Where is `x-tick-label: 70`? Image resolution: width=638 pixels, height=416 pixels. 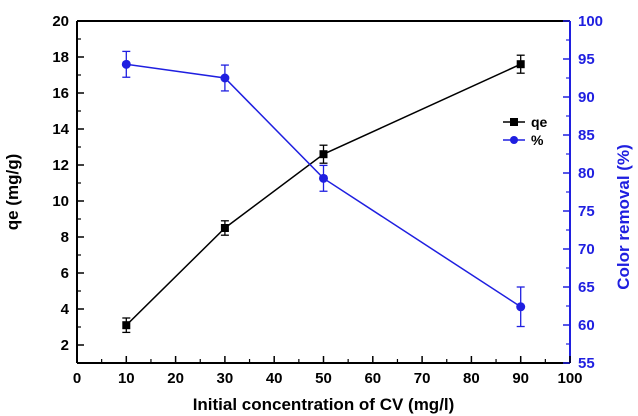
x-tick-label: 70 is located at coordinates (422, 378).